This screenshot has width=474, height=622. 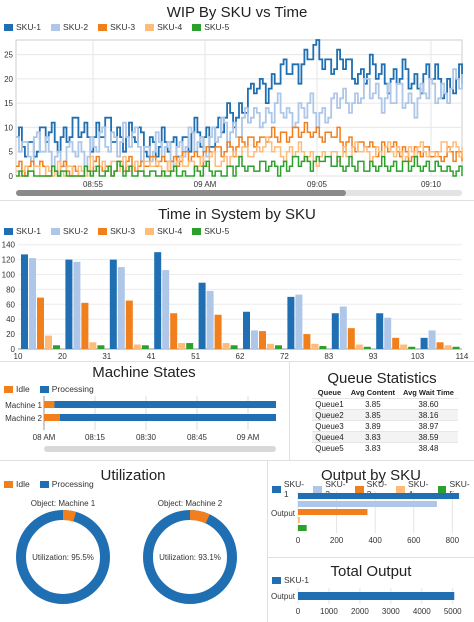 I want to click on wip-legend-item: SKU-1, so click(x=22, y=27).